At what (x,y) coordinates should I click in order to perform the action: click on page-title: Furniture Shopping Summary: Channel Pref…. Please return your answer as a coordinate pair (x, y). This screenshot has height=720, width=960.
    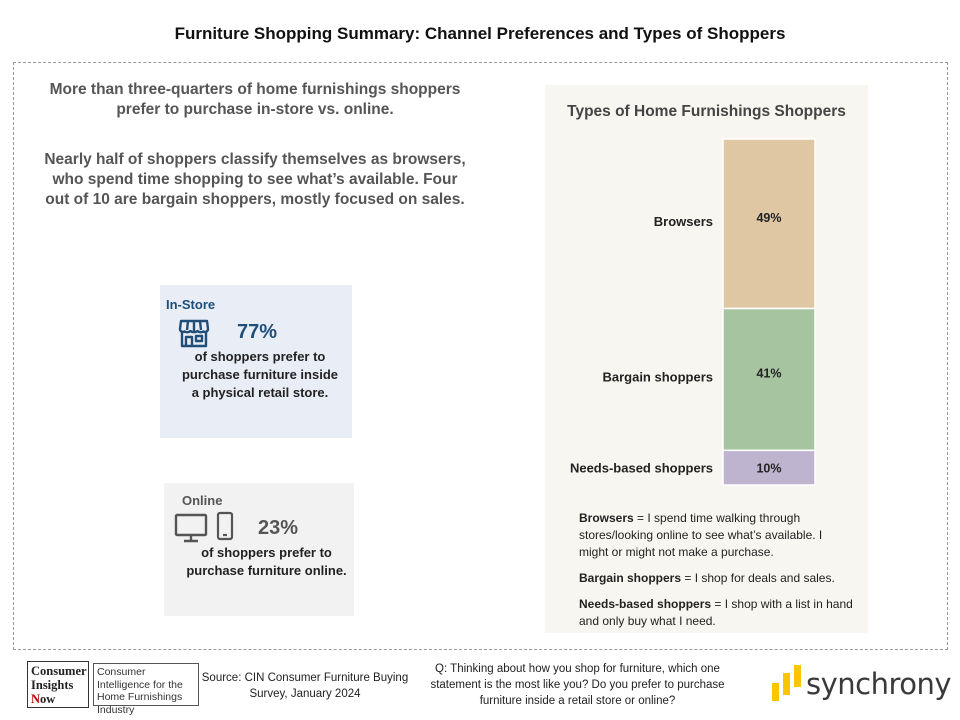
    Looking at the image, I should click on (480, 33).